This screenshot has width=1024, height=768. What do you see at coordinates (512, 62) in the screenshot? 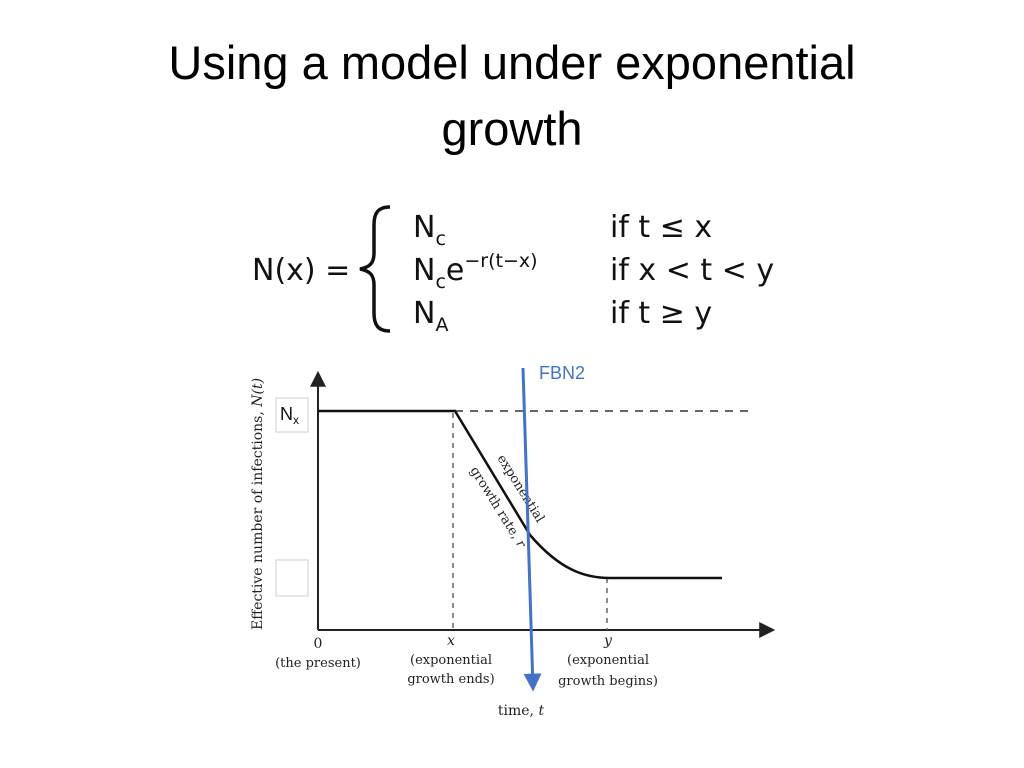
I see `title-line-1: Using a model under exponential` at bounding box center [512, 62].